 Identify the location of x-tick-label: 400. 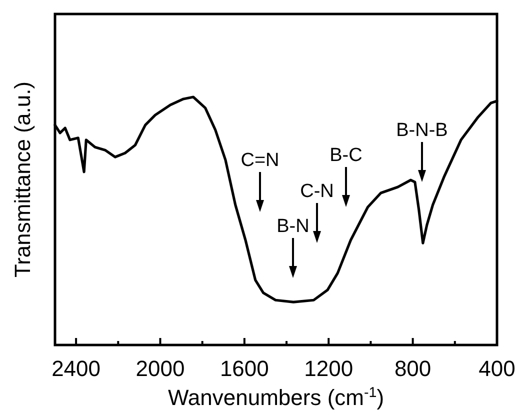
(497, 368).